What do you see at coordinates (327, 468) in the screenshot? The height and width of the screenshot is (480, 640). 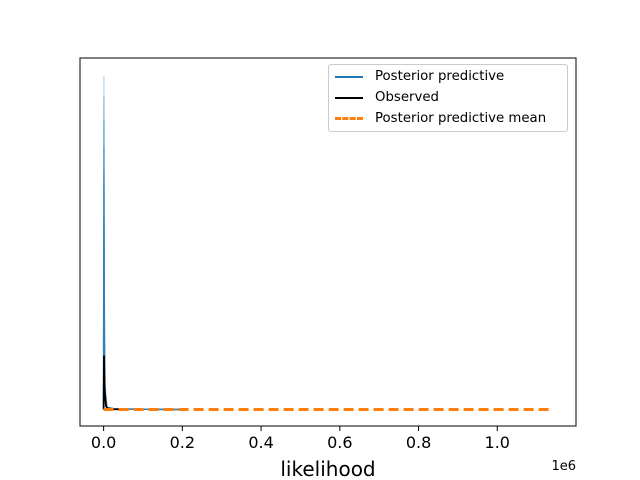 I see `x-axis-label: likelihood` at bounding box center [327, 468].